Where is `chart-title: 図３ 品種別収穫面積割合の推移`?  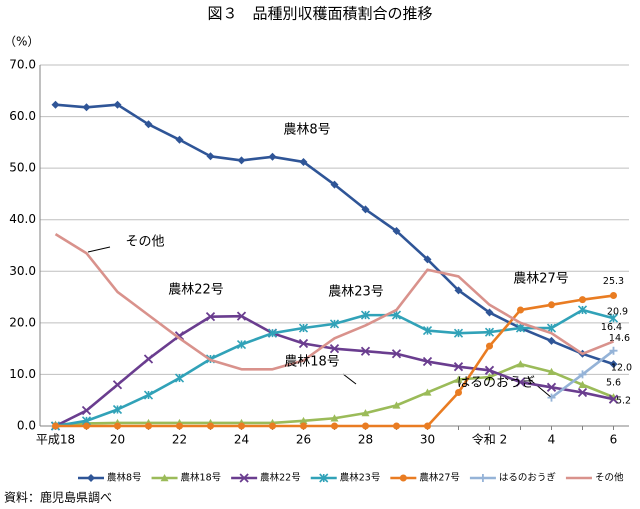
chart-title: 図３ 品種別収穫面積割合の推移 is located at coordinates (319, 14).